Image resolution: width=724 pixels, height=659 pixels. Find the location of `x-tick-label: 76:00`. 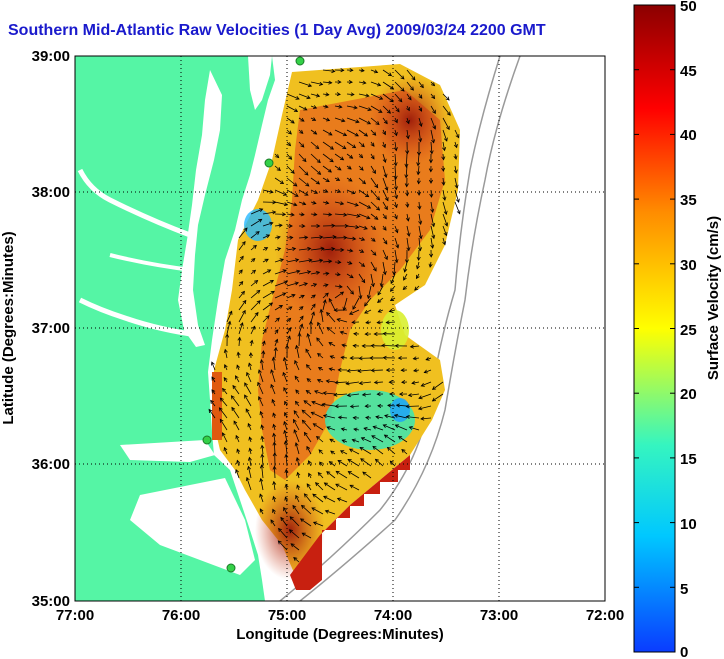

x-tick-label: 76:00 is located at coordinates (181, 615).